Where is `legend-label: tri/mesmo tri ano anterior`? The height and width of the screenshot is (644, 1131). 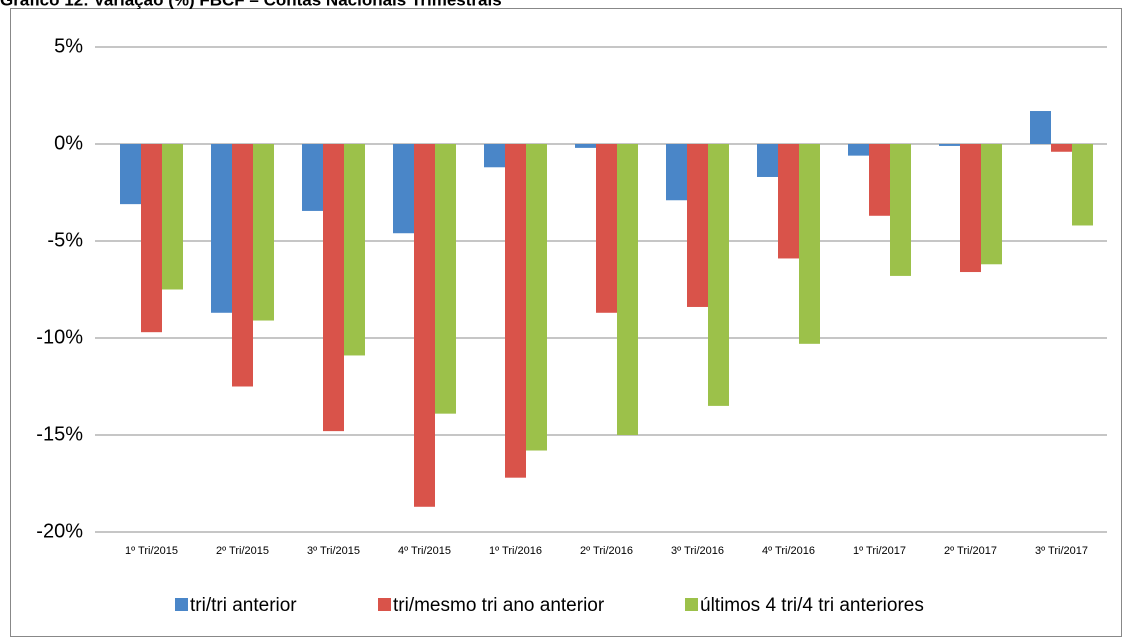 legend-label: tri/mesmo tri ano anterior is located at coordinates (499, 605).